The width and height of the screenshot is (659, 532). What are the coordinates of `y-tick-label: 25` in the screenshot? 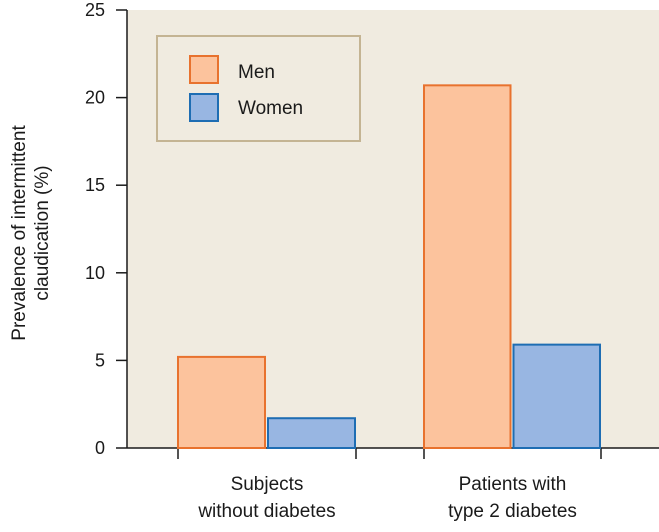 It's located at (95, 10).